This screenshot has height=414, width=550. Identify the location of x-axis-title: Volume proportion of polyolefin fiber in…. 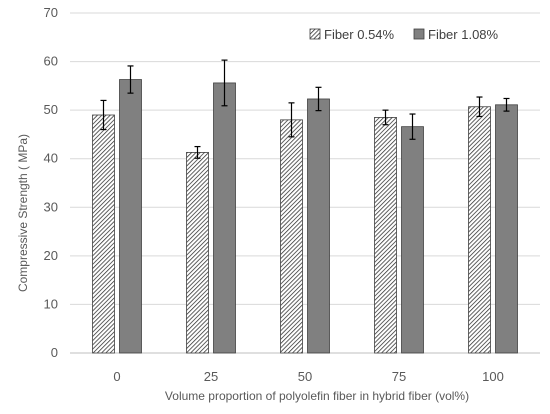
(317, 396).